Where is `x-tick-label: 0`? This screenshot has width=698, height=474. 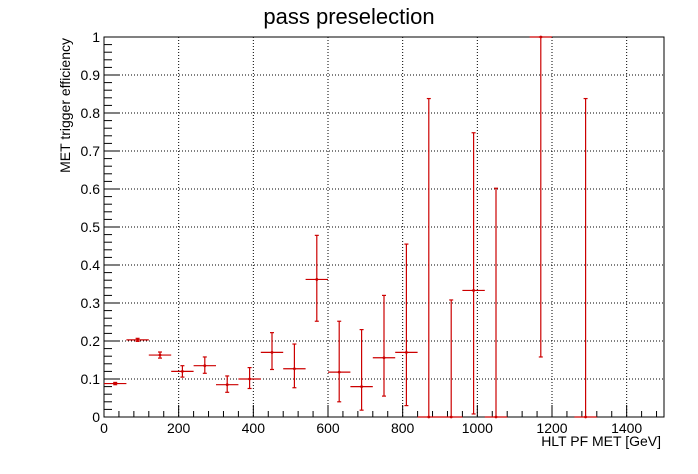
x-tick-label: 0 is located at coordinates (104, 428).